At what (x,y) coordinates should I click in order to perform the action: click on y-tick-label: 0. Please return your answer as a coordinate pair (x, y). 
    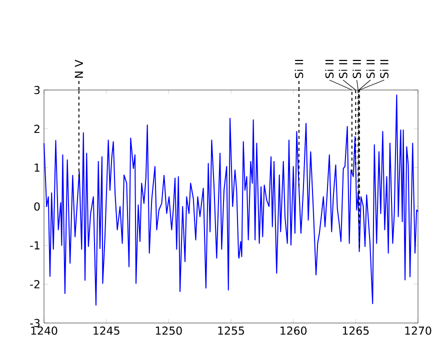
    Looking at the image, I should click on (37, 206).